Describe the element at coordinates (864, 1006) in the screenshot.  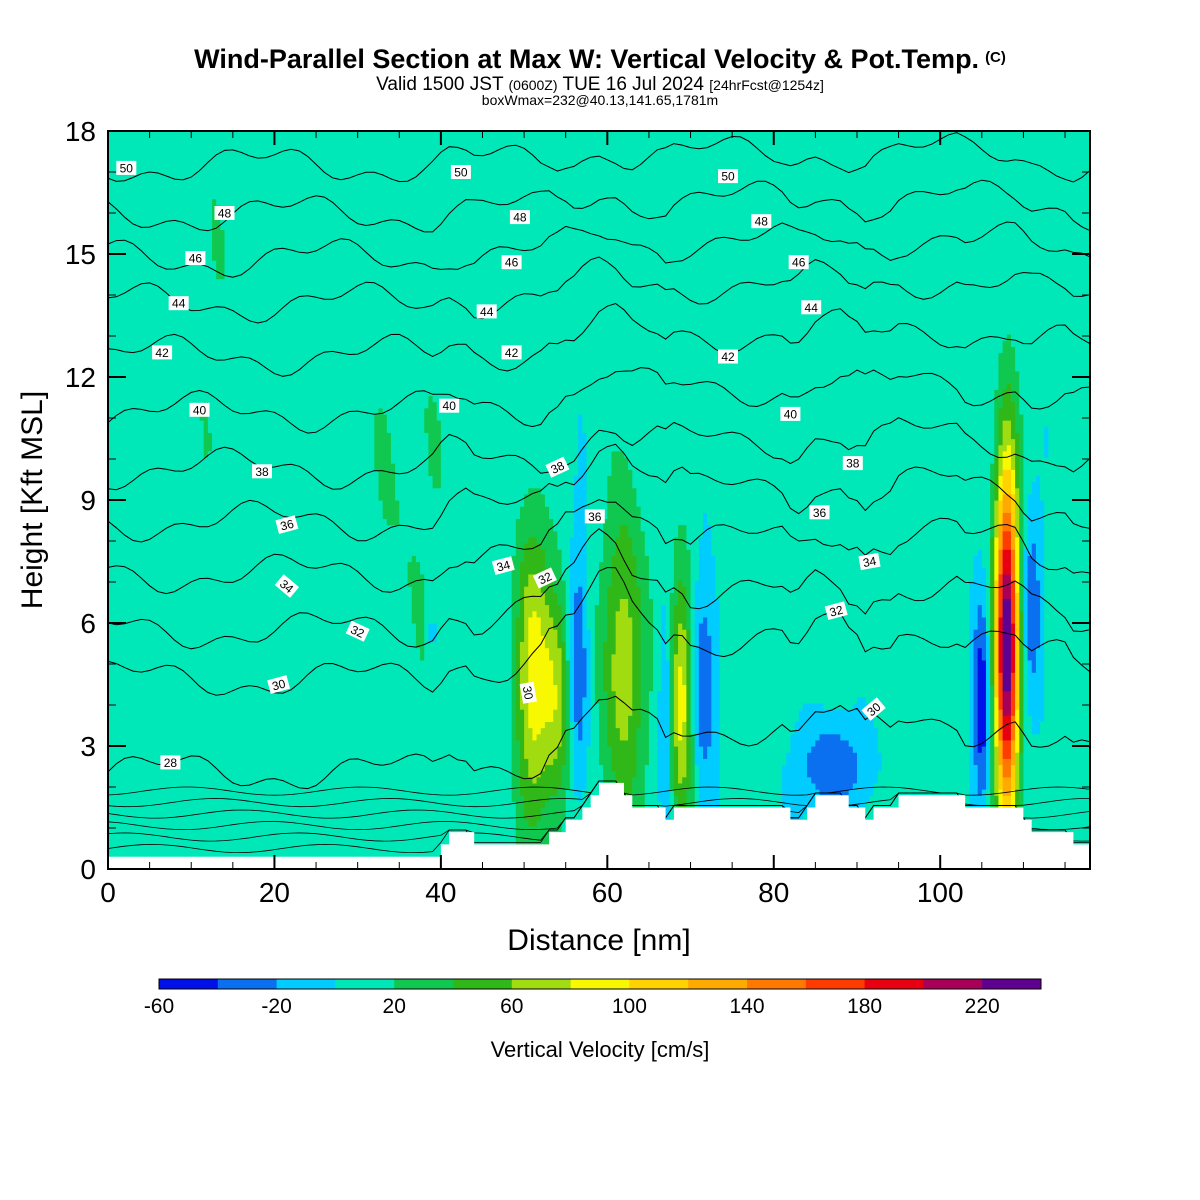
I see `colorbar-tick-label: 180` at that location.